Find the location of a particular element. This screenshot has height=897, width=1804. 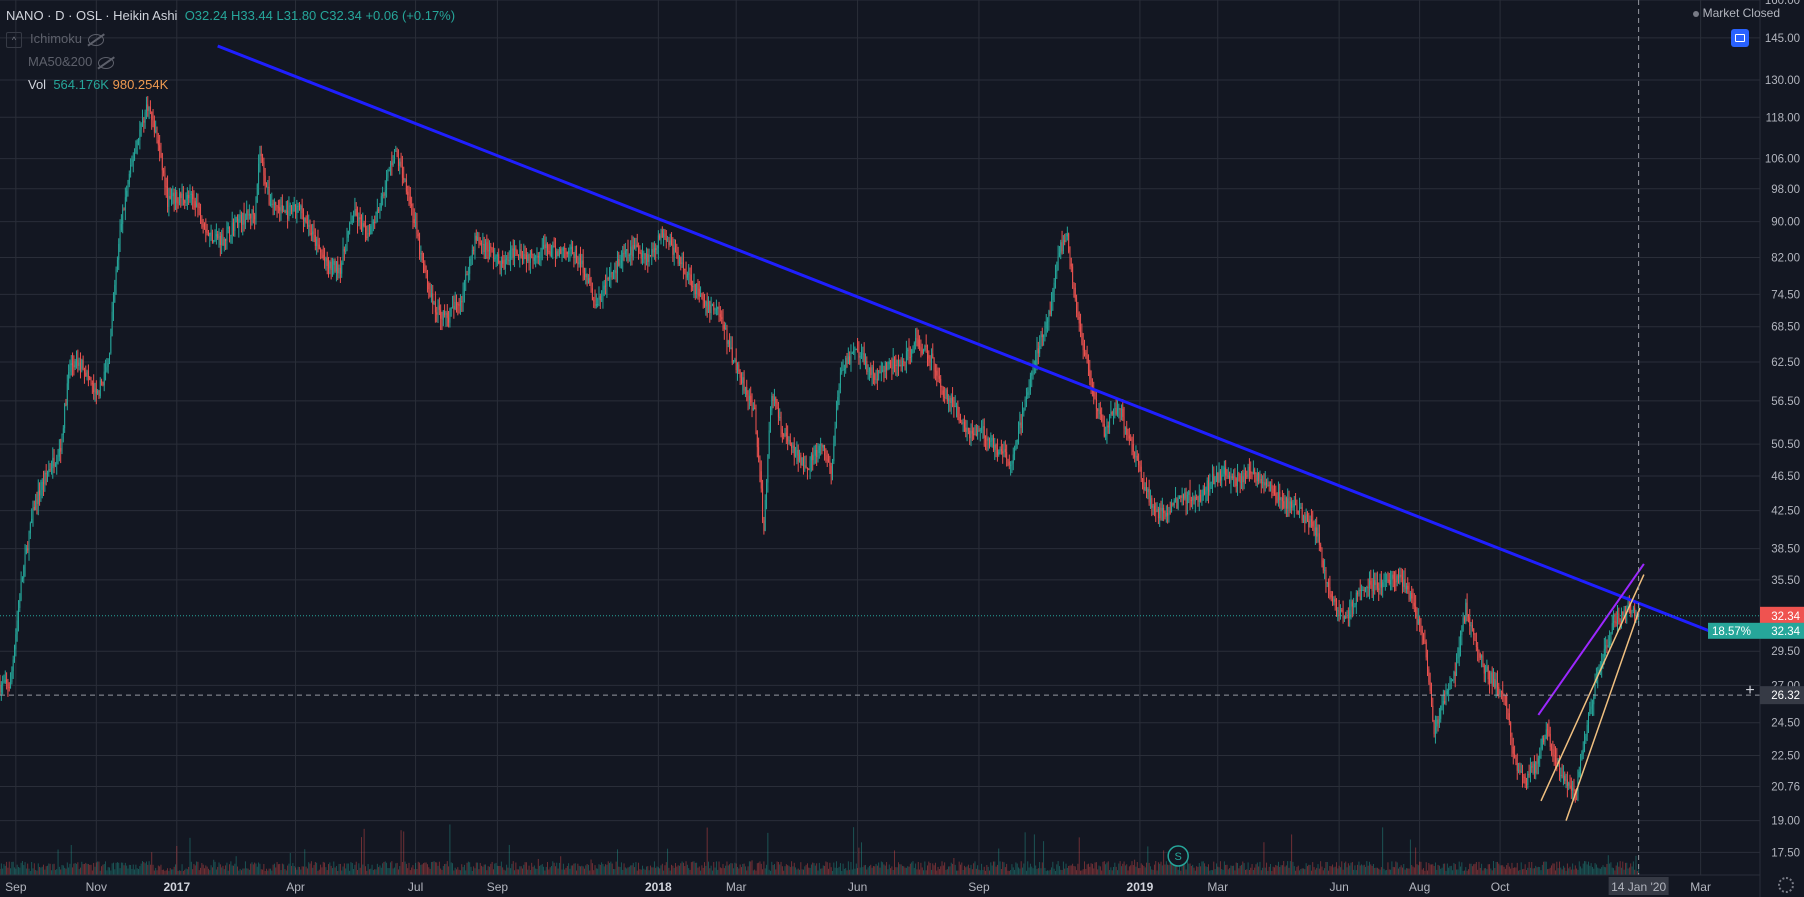

indicator-ichimoku: ^ Ichimoku is located at coordinates (230, 38).